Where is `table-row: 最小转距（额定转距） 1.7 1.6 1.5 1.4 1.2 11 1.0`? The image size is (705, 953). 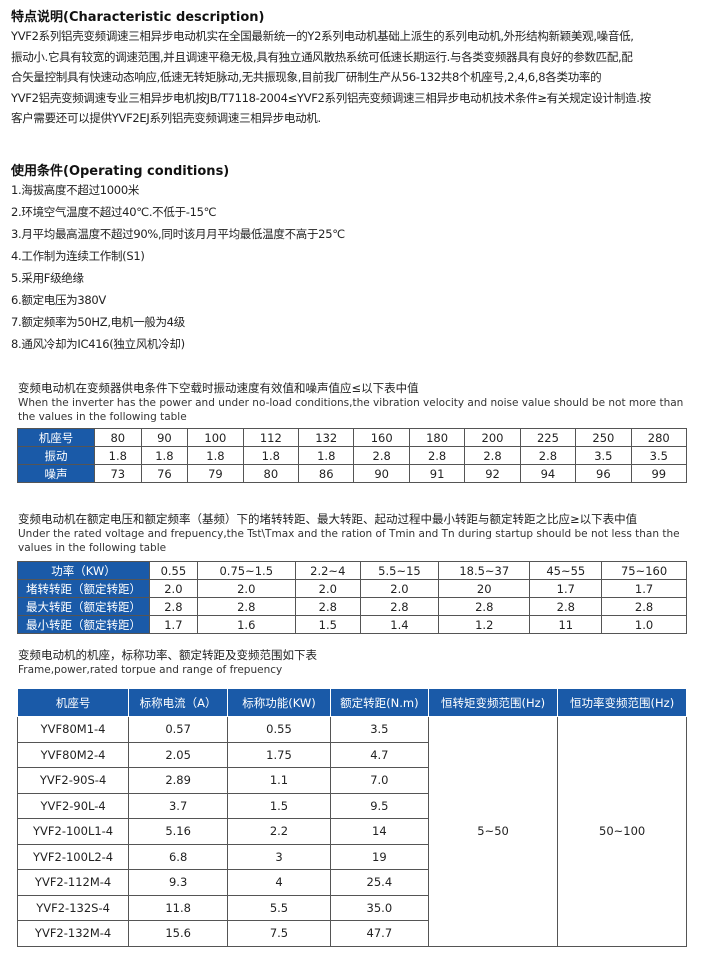 table-row: 最小转距（额定转距） 1.7 1.6 1.5 1.4 1.2 11 1.0 is located at coordinates (352, 624).